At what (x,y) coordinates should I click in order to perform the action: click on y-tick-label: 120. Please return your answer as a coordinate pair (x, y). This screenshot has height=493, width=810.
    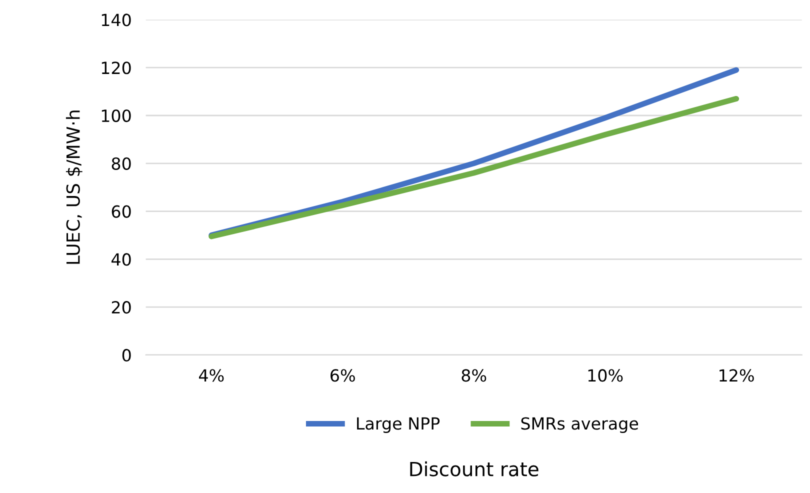
    Looking at the image, I should click on (116, 68).